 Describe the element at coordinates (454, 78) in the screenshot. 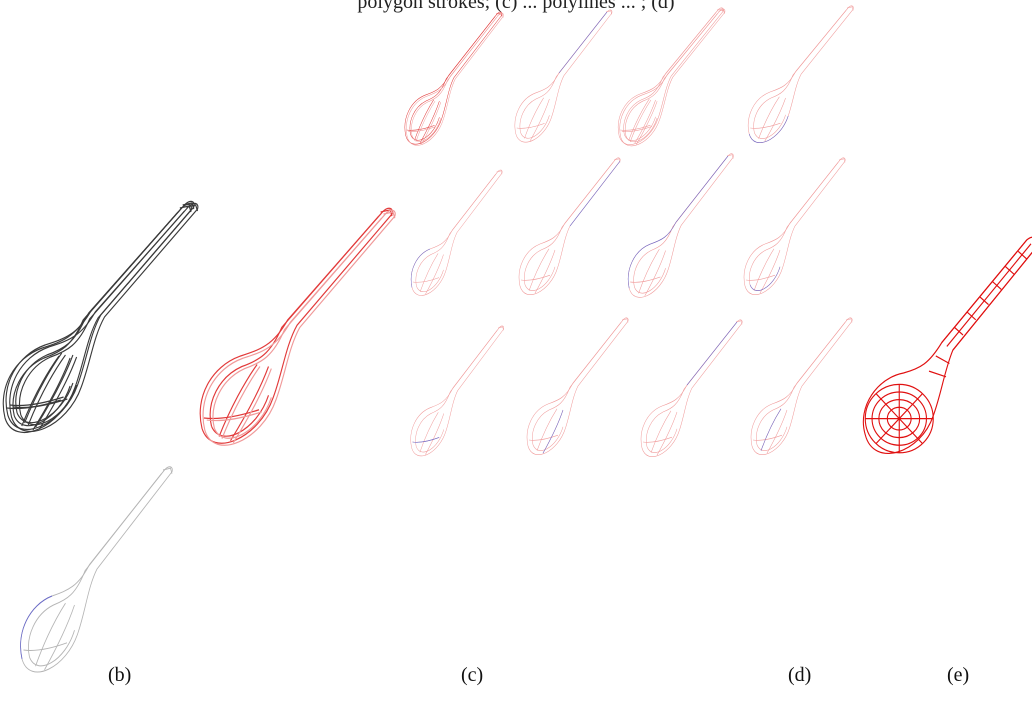

I see `spoon-r1c1` at that location.